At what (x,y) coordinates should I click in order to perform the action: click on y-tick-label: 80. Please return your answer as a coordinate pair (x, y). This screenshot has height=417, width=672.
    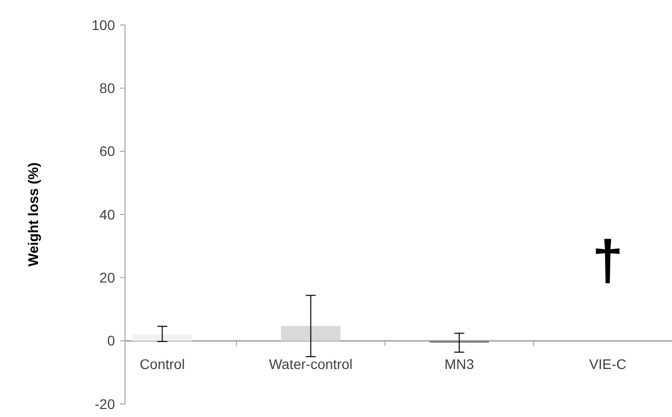
    Looking at the image, I should click on (107, 88).